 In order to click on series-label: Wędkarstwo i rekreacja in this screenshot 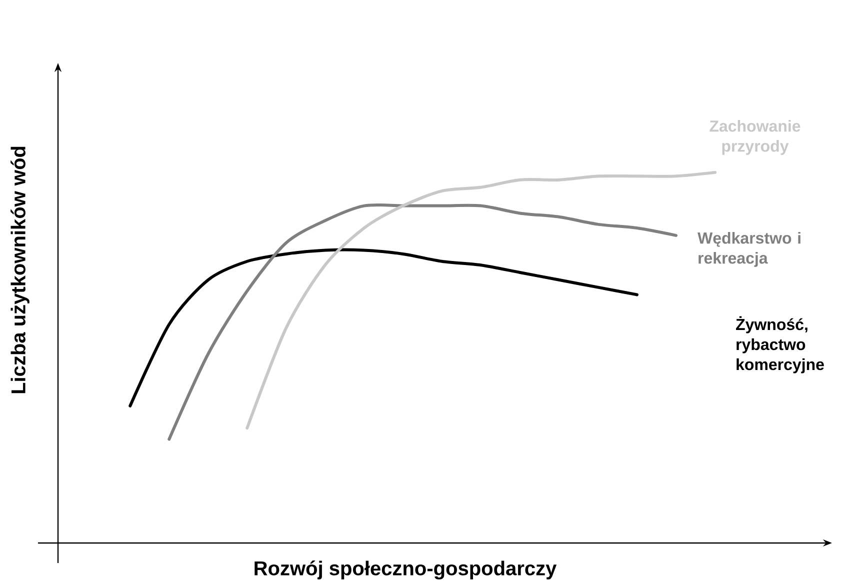, I will do `click(749, 249)`.